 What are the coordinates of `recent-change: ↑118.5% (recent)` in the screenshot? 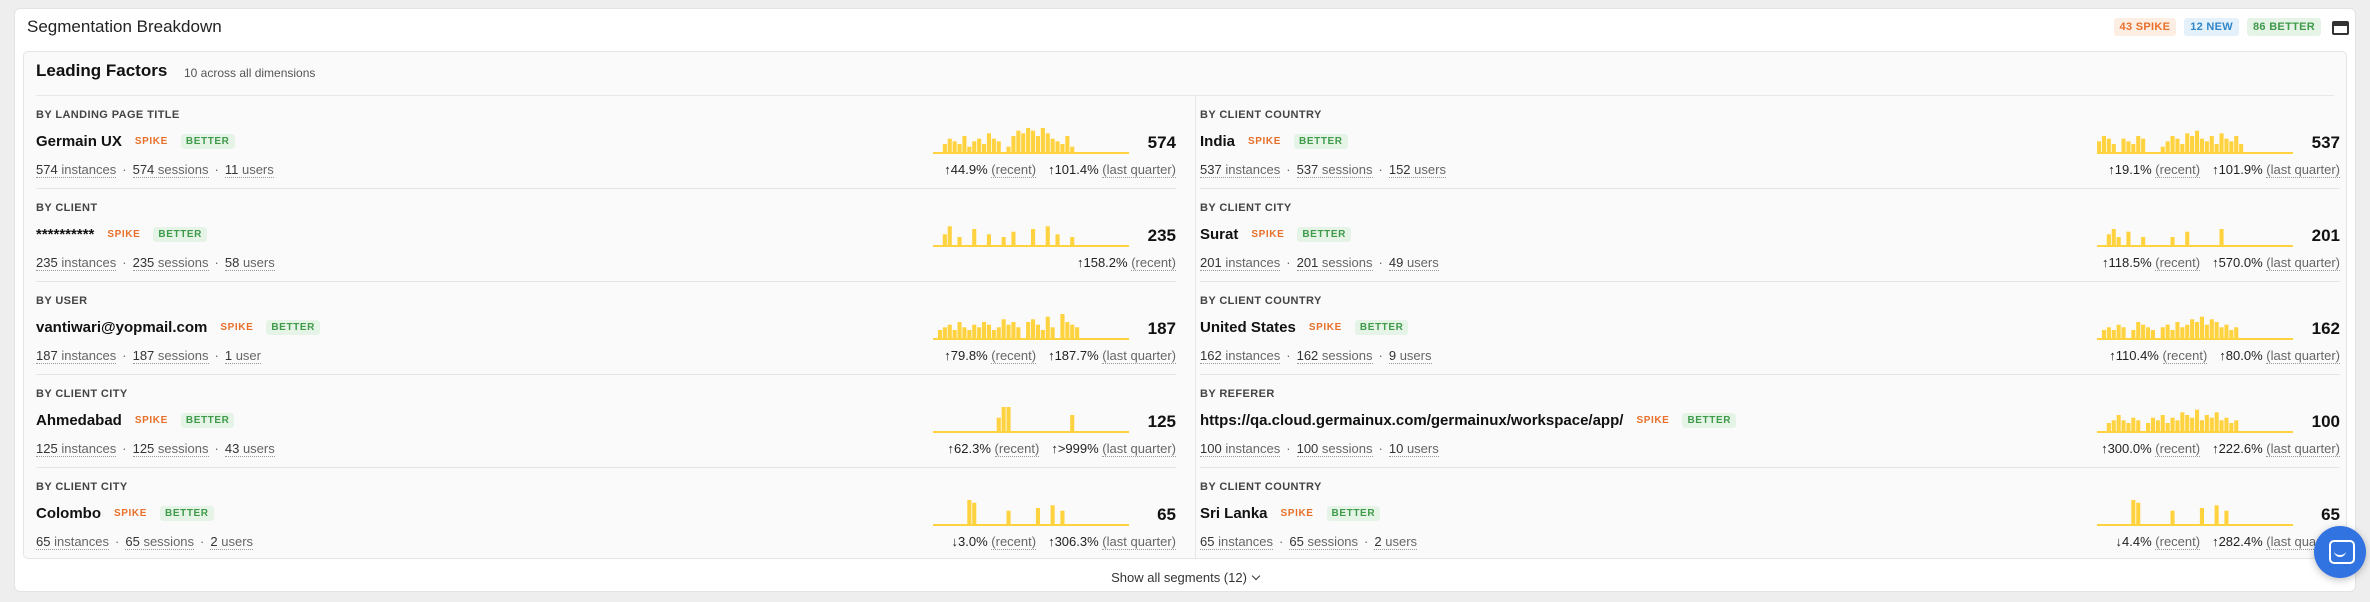 It's located at (2151, 263).